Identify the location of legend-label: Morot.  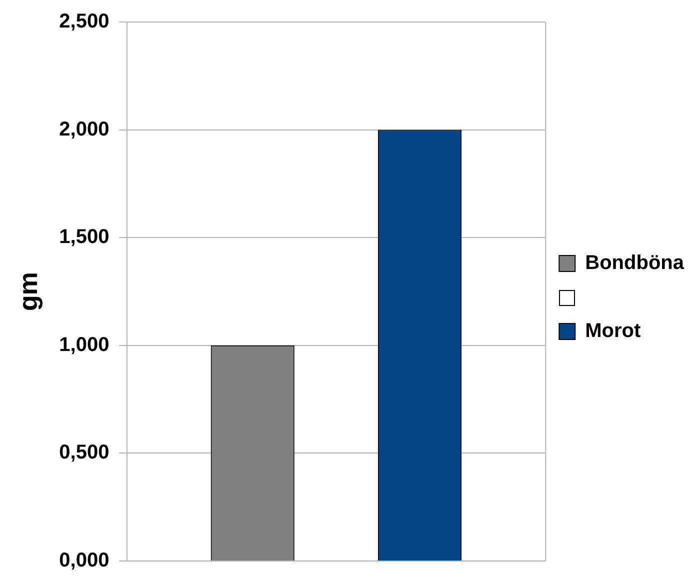
(613, 331).